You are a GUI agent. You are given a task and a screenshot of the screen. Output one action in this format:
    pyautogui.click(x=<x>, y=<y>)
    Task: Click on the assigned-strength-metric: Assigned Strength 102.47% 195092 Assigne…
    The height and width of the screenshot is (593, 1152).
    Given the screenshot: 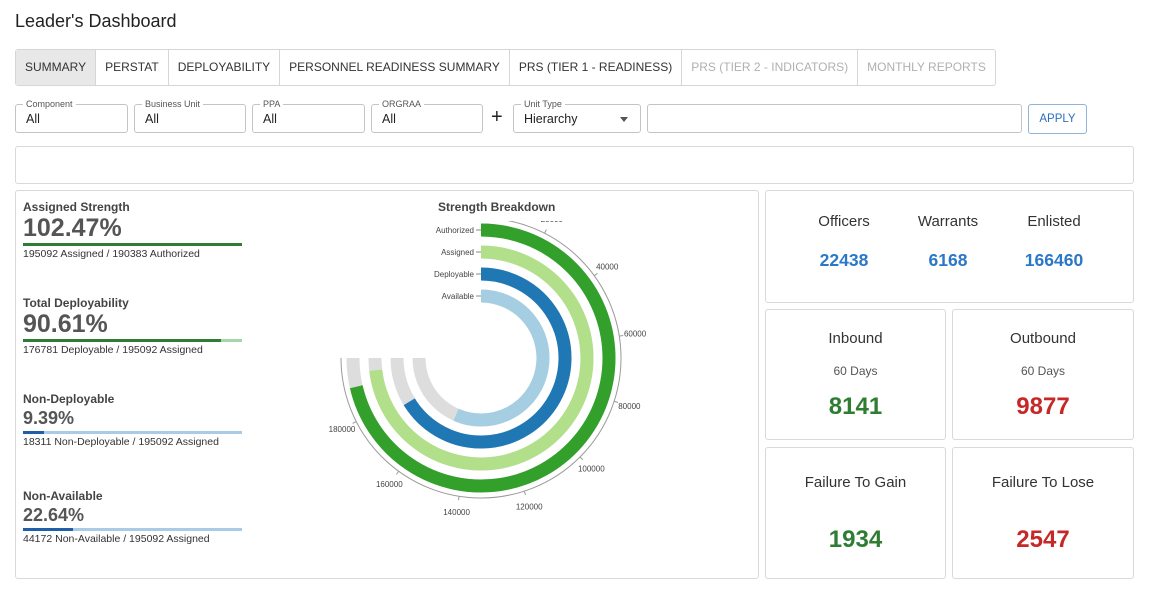 What is the action you would take?
    pyautogui.click(x=133, y=230)
    